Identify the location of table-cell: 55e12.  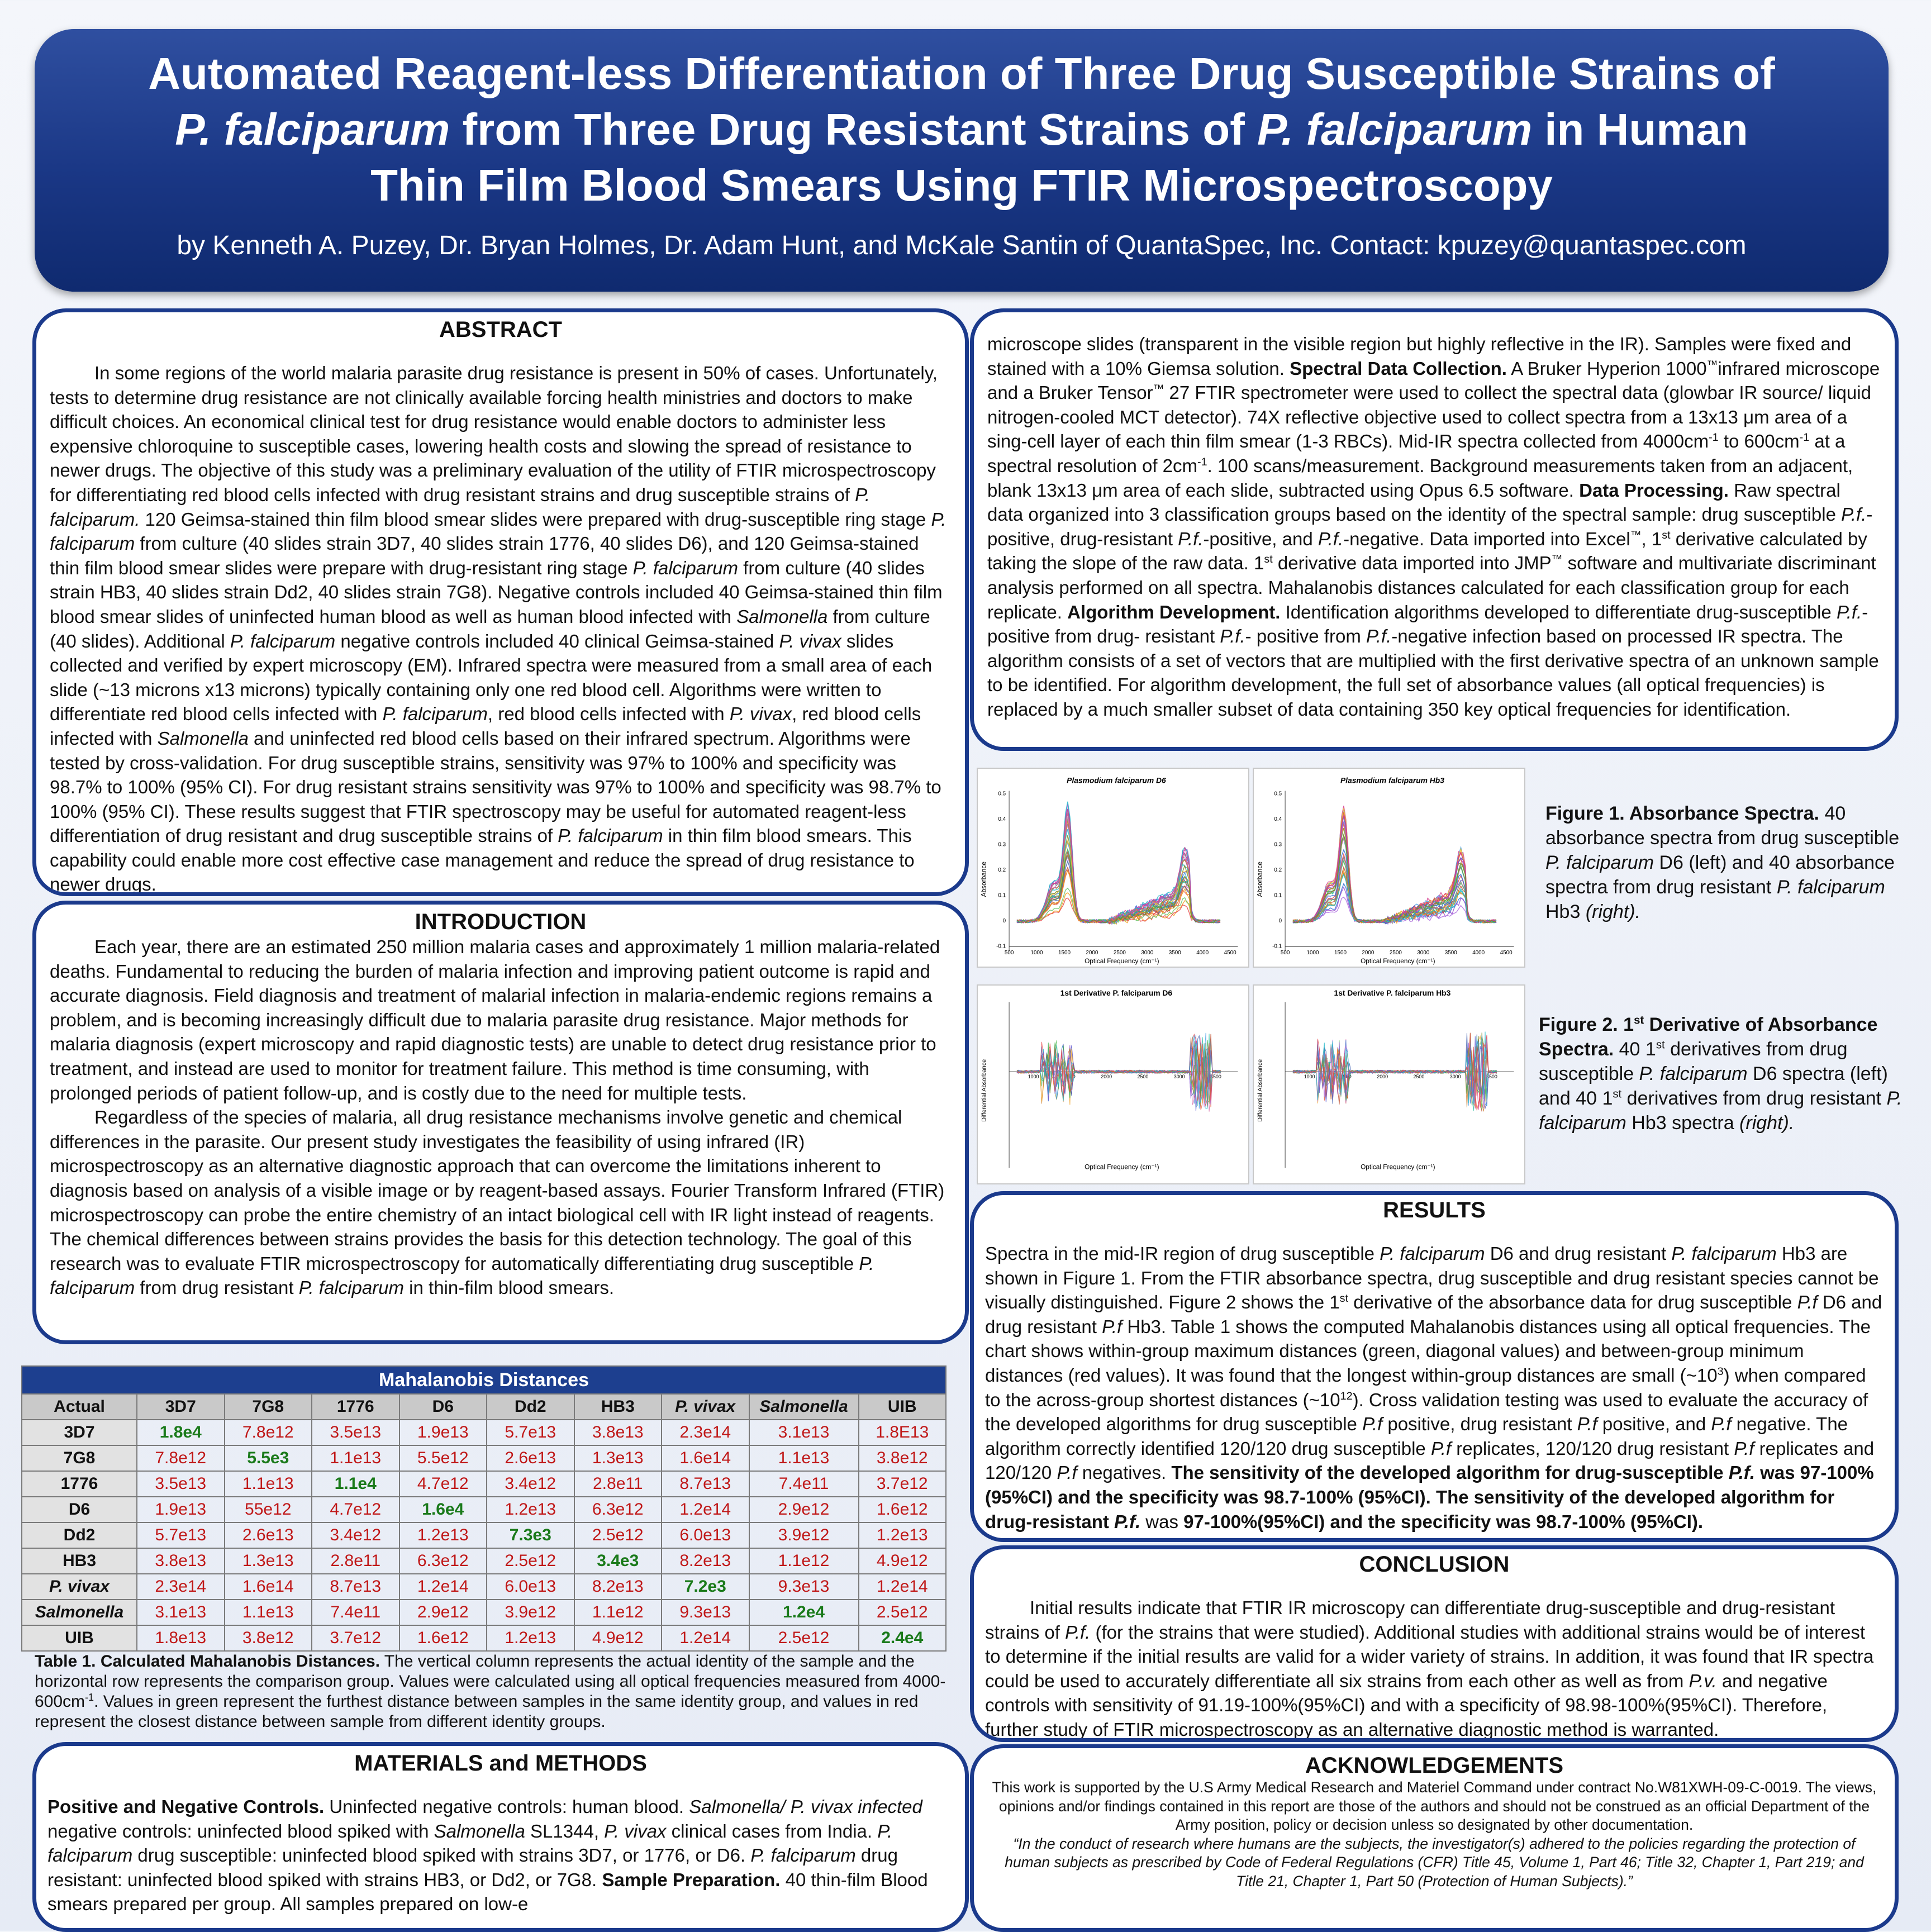
(267, 1510).